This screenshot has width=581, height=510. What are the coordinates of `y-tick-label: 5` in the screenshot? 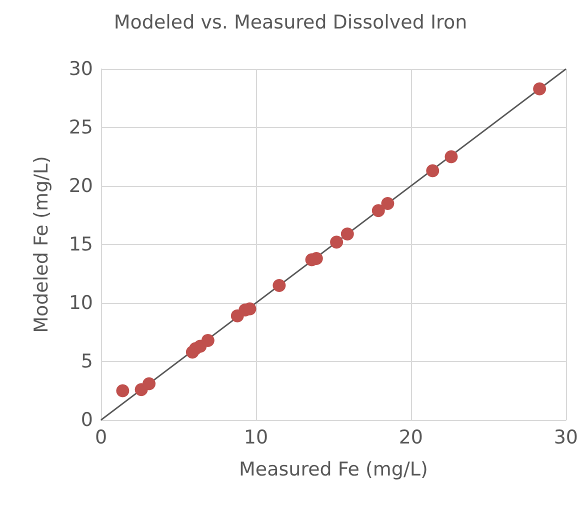 It's located at (86, 361).